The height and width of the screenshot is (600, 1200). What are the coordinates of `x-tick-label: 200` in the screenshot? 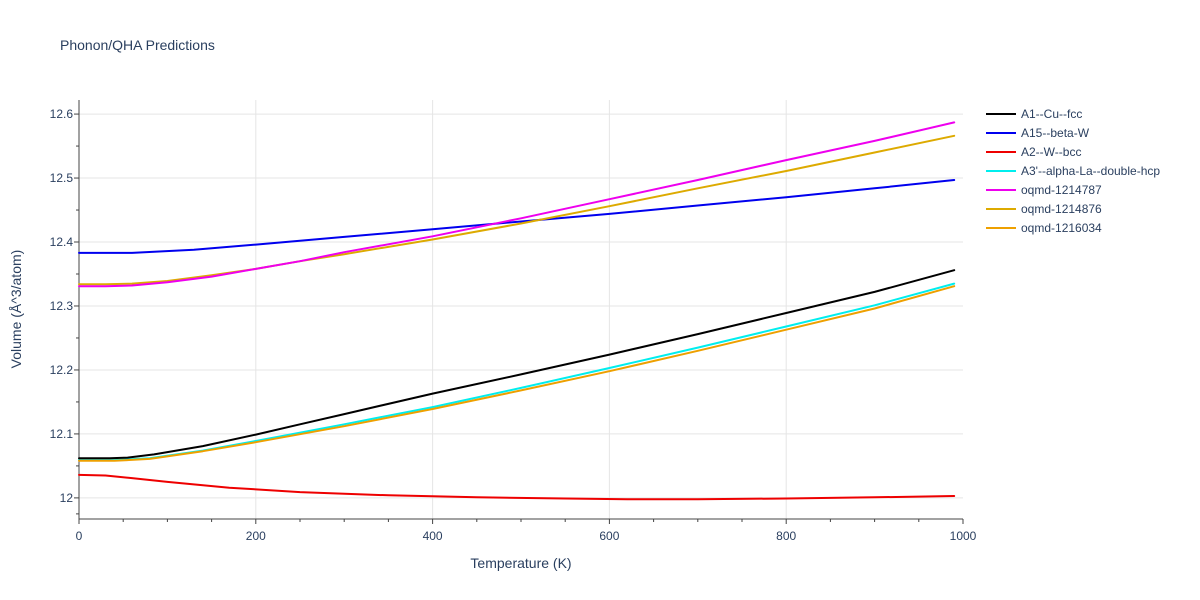 It's located at (256, 536).